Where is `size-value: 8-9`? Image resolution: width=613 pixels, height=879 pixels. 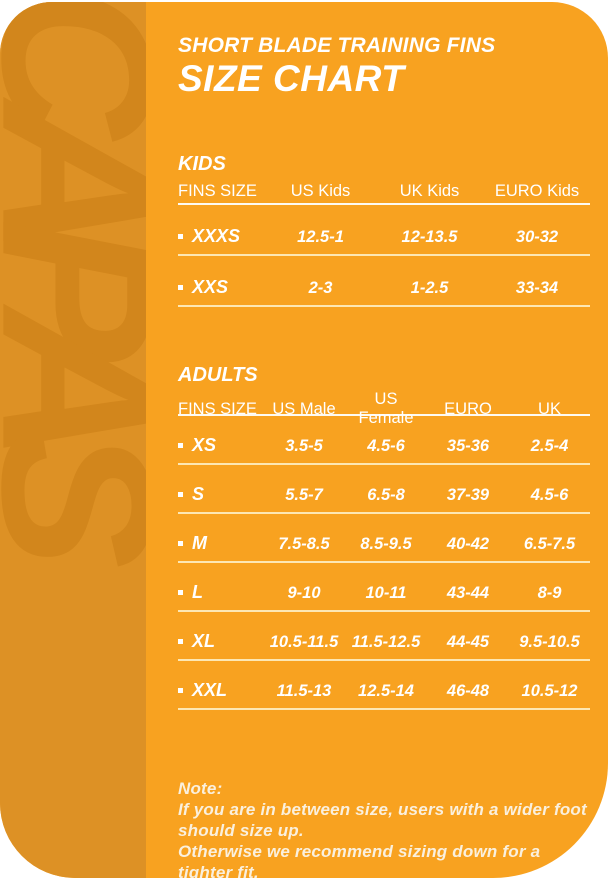 size-value: 8-9 is located at coordinates (549, 593).